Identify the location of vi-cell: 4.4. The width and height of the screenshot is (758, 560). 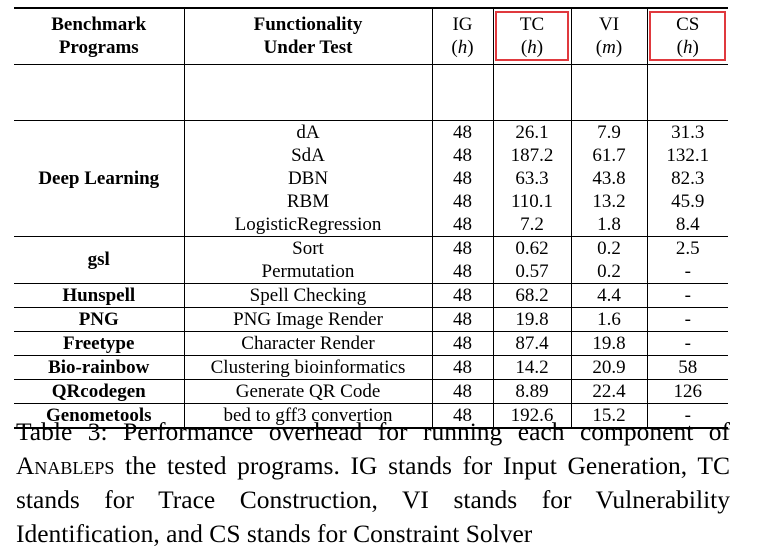
(609, 294).